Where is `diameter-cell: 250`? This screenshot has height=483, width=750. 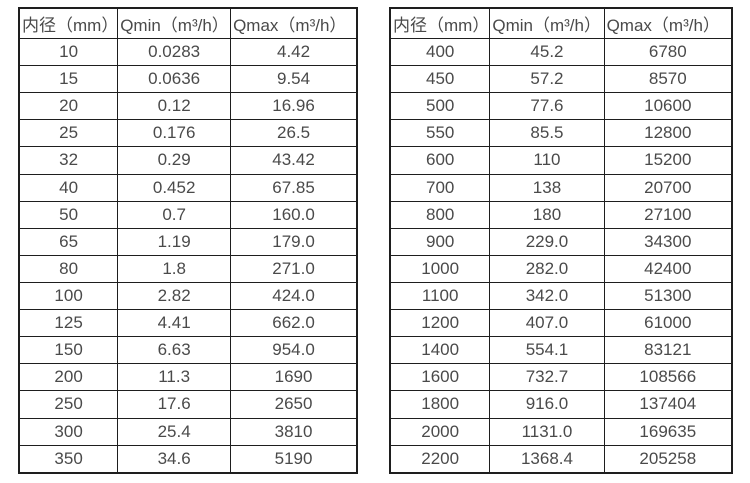
diameter-cell: 250 is located at coordinates (68, 404).